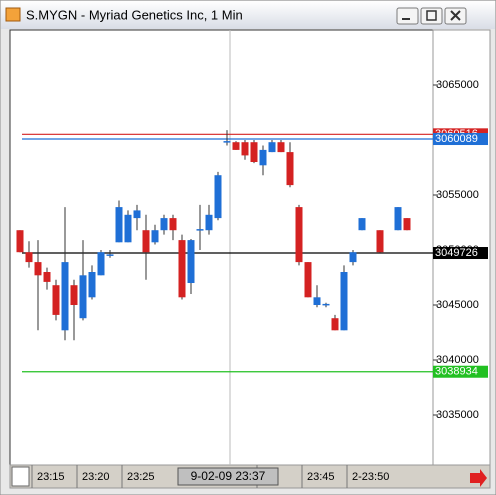  Describe the element at coordinates (321, 477) in the screenshot. I see `x-tick-label: 23:45` at that location.